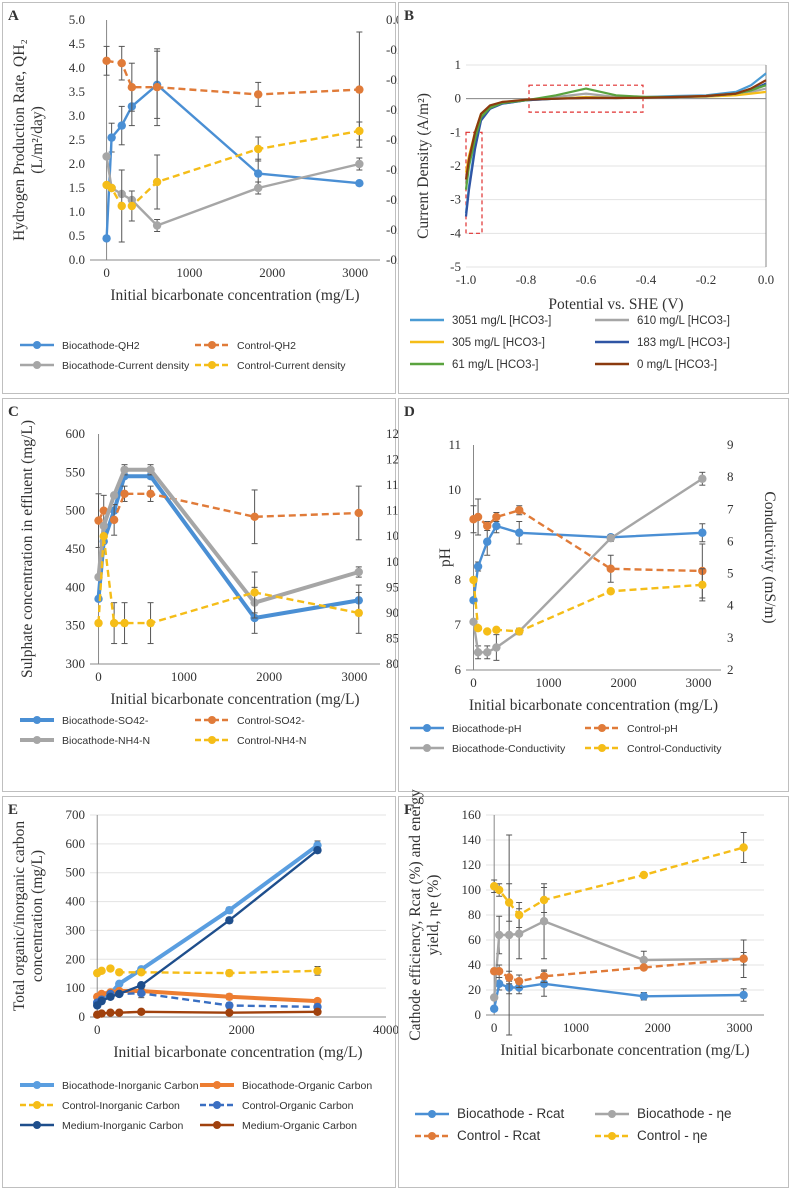  What do you see at coordinates (769, 557) in the screenshot?
I see `y2-axis-label: Conductivity (mS/m)` at bounding box center [769, 557].